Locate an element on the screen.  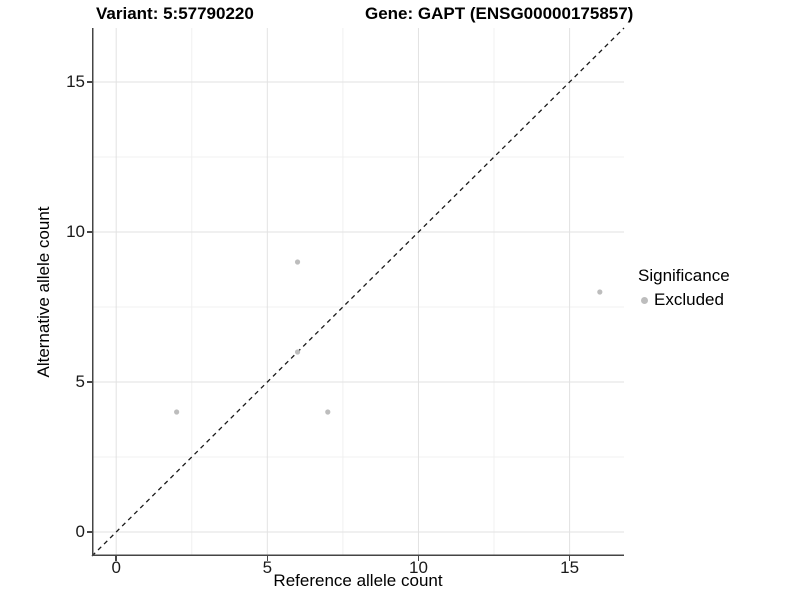
x-tick-label: 10 is located at coordinates (418, 567).